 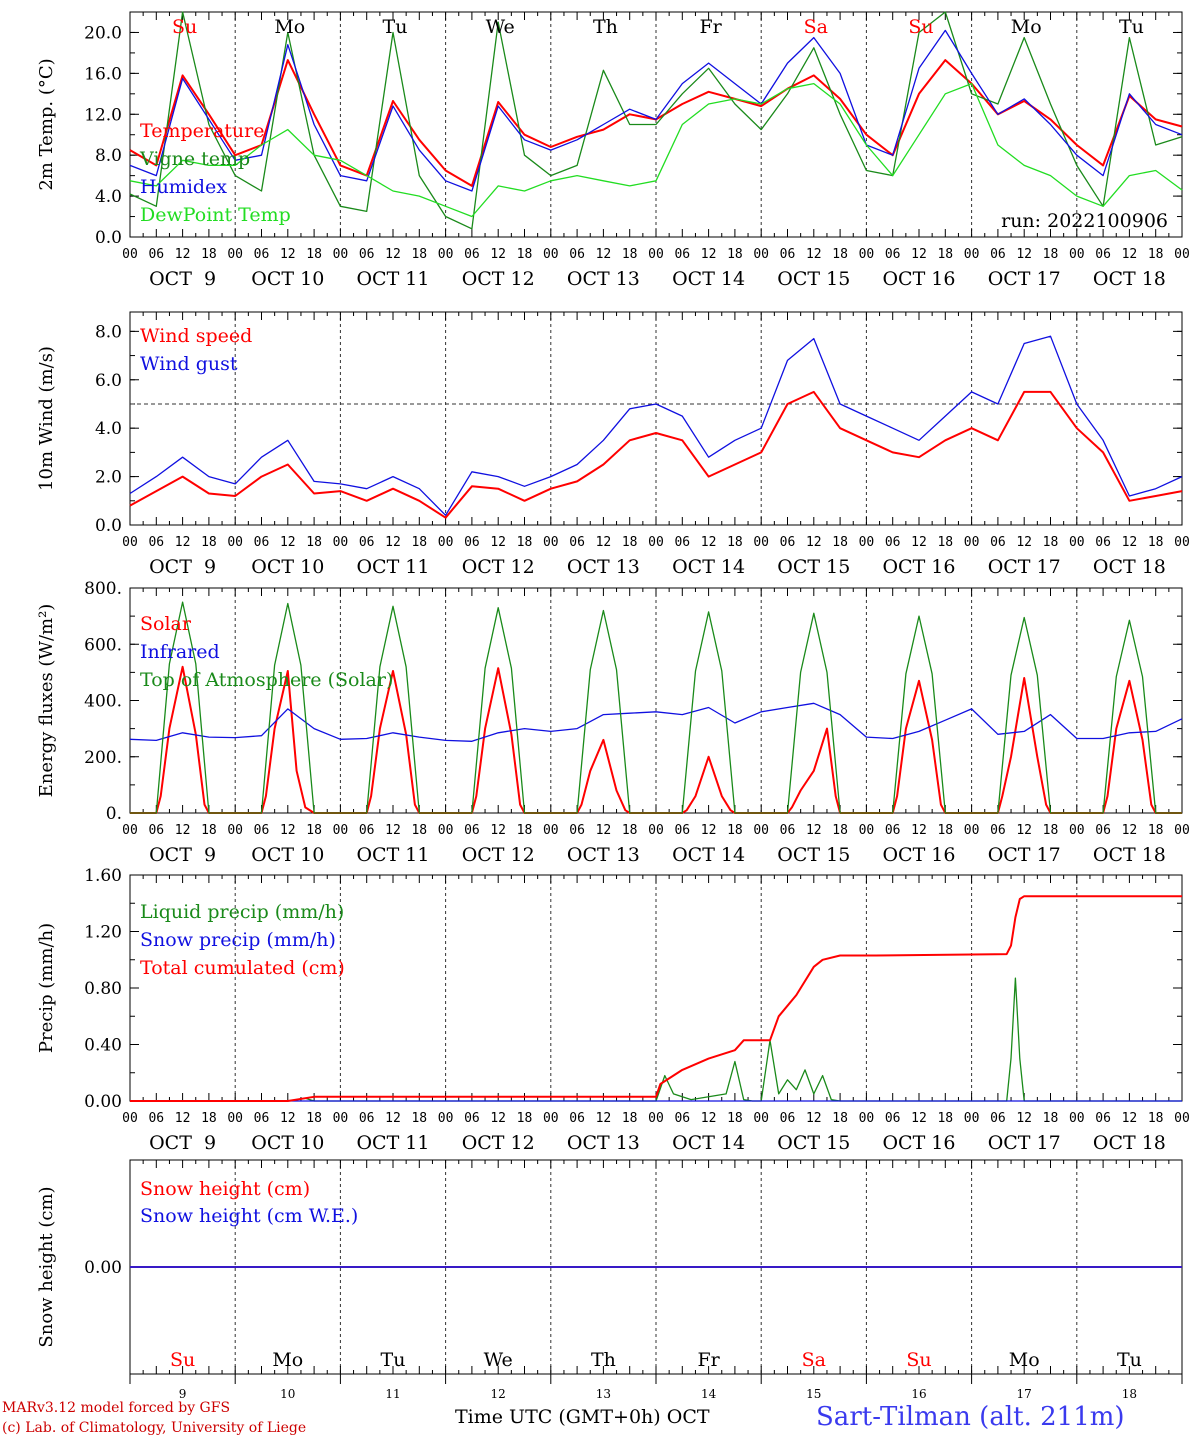 What do you see at coordinates (500, 27) in the screenshot?
I see `day-label: We` at bounding box center [500, 27].